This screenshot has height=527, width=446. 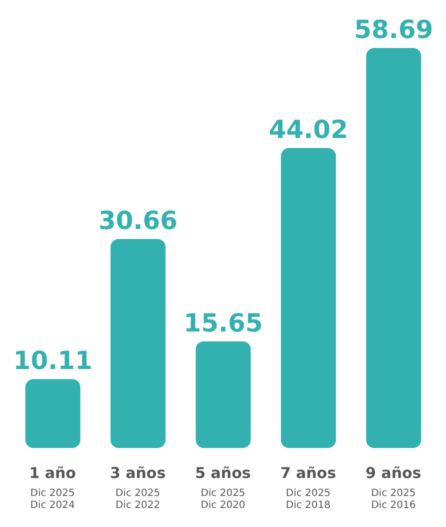 What do you see at coordinates (138, 221) in the screenshot?
I see `data-label: 30.66` at bounding box center [138, 221].